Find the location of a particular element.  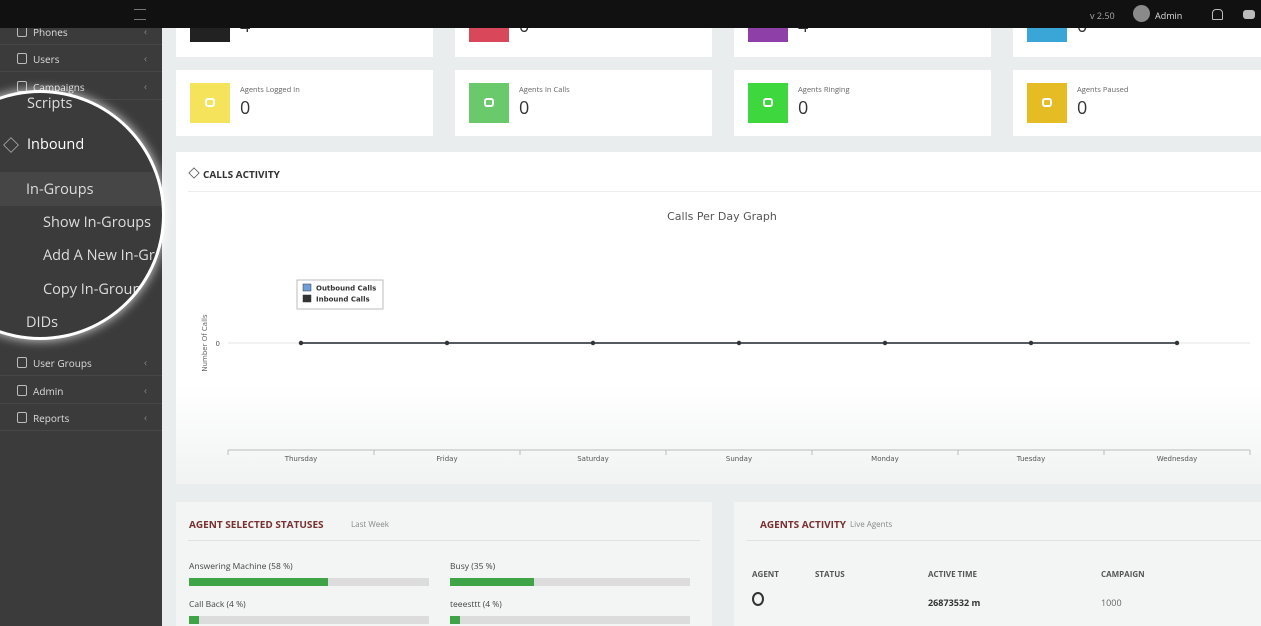

stat-label: Agents In Calls is located at coordinates (544, 90).